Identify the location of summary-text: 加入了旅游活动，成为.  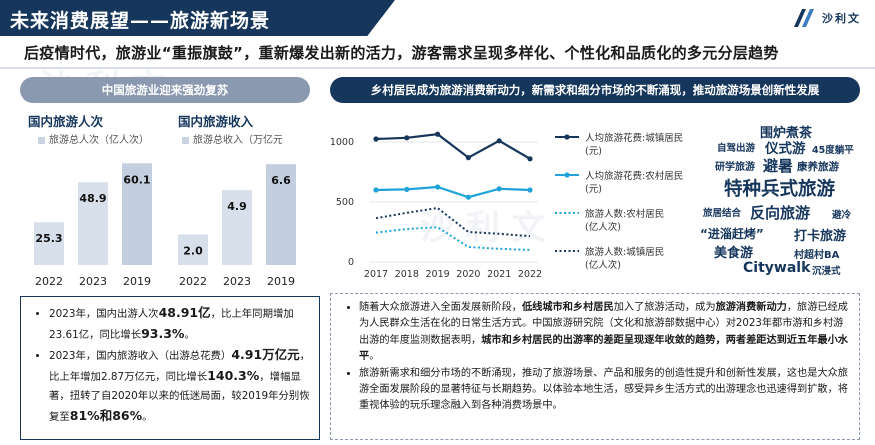
(664, 307).